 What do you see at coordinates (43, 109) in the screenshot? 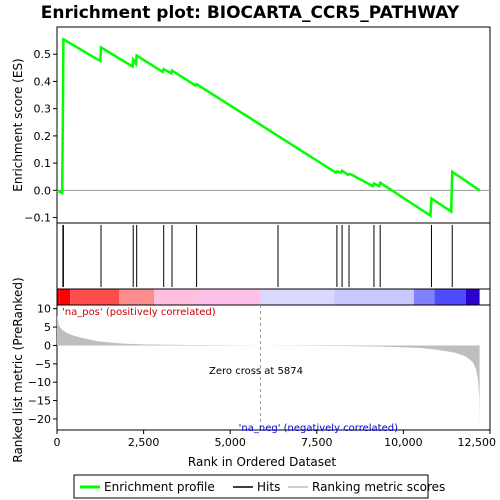
I see `es-ytick-label-4: 0.3` at bounding box center [43, 109].